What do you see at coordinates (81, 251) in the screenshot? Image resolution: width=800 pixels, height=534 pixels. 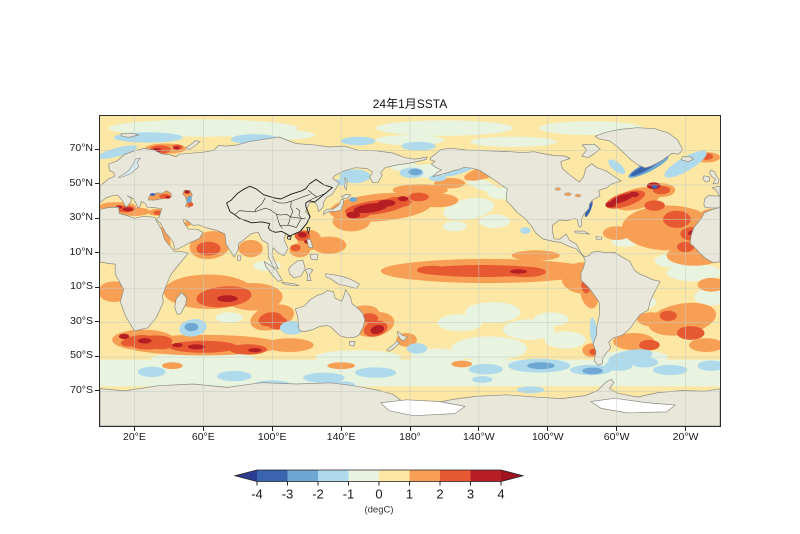 I see `lat-tick-label: 10°N` at bounding box center [81, 251].